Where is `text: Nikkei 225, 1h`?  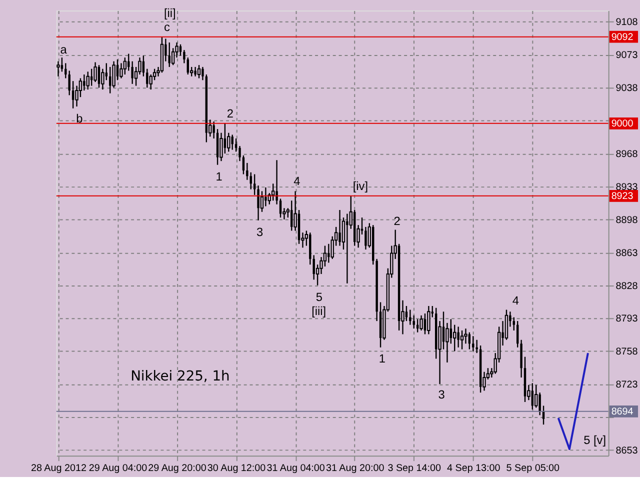
text: Nikkei 225, 1h is located at coordinates (180, 376).